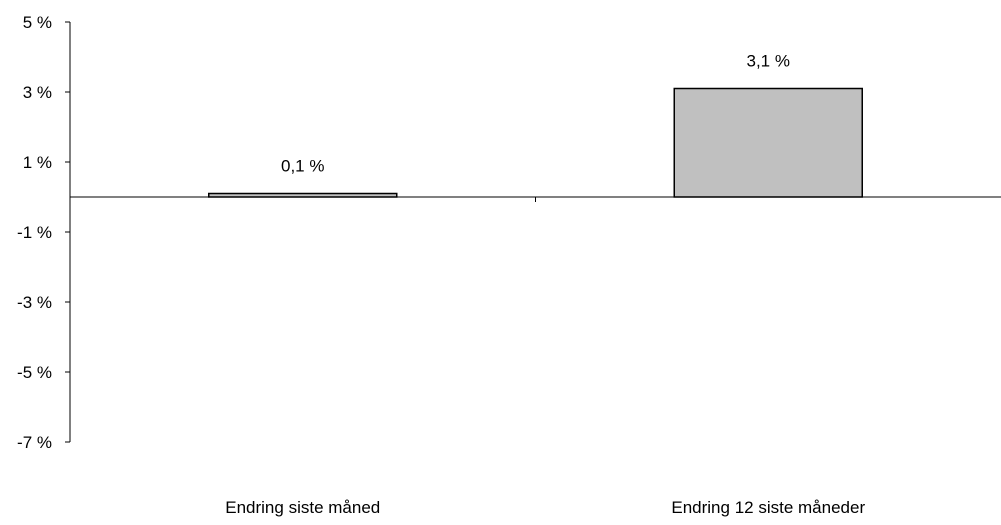  I want to click on y-tick-label: -3 %, so click(34, 302).